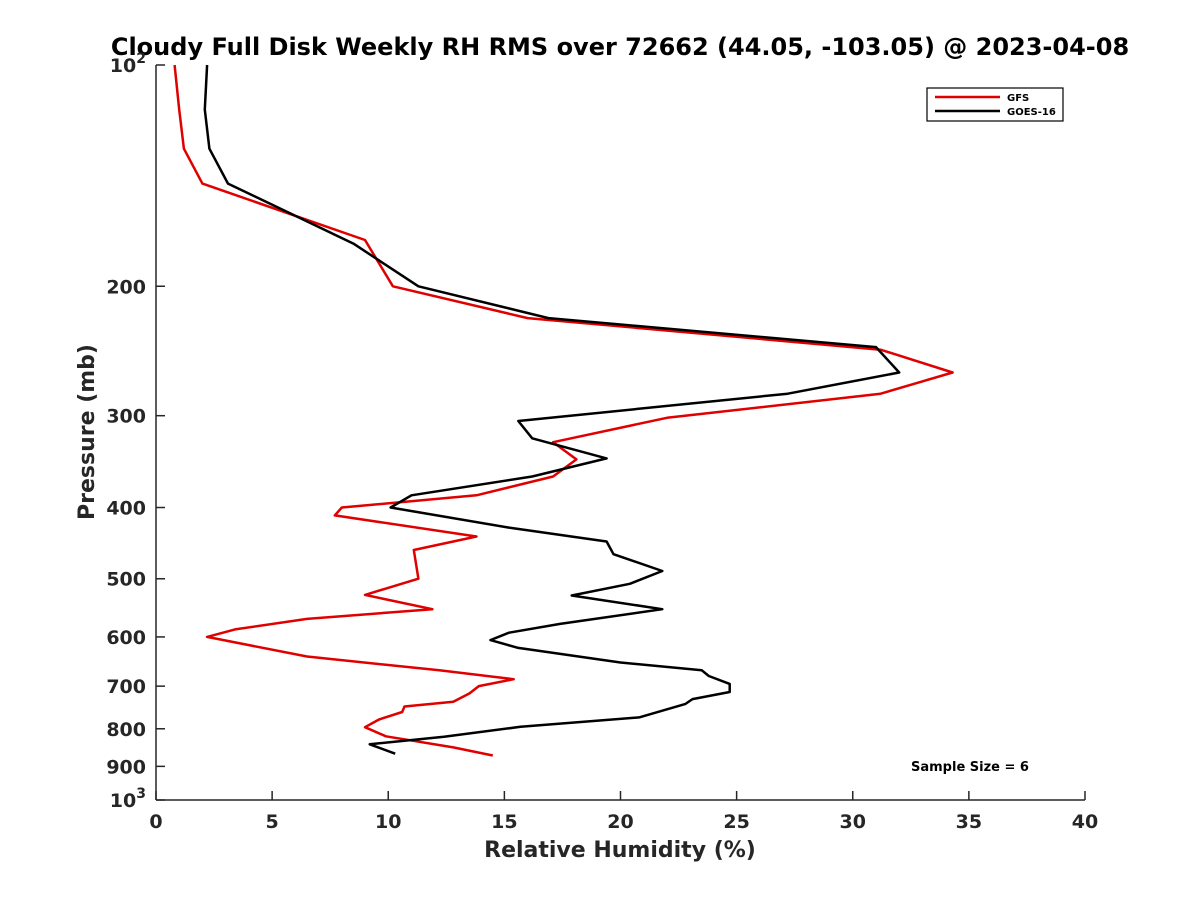  Describe the element at coordinates (1085, 822) in the screenshot. I see `x-tick-label: 40` at that location.